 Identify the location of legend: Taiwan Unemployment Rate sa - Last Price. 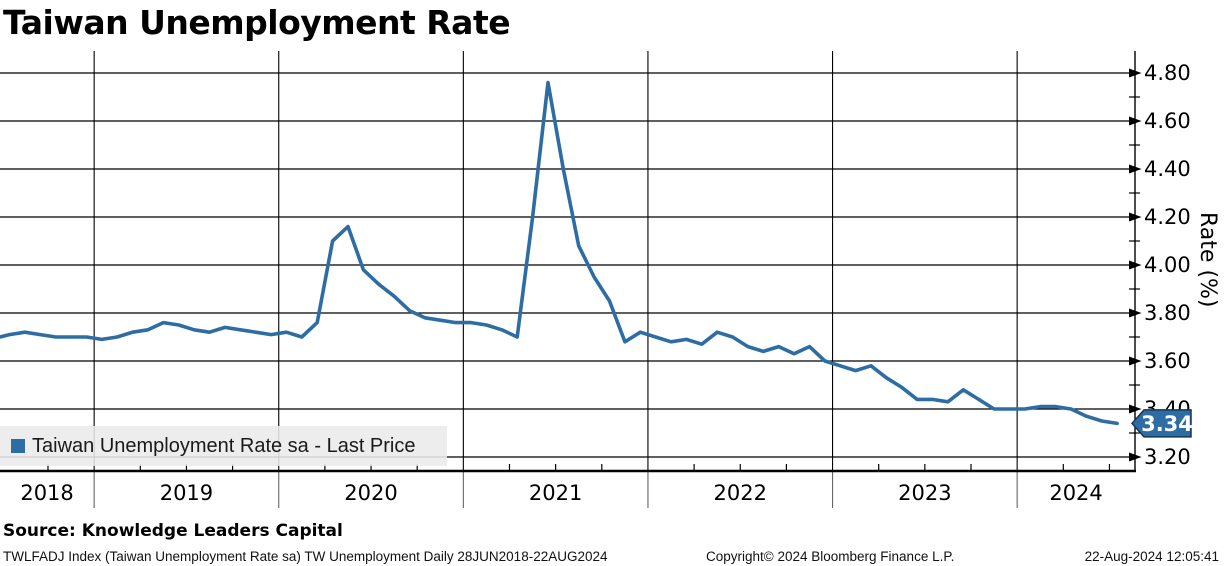
(223, 446).